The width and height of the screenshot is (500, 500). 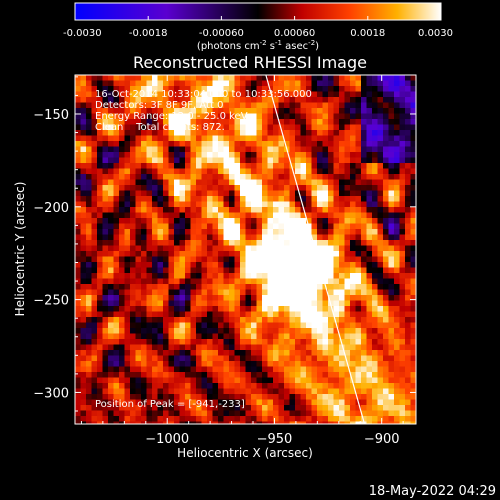 What do you see at coordinates (432, 491) in the screenshot?
I see `footer-timestamp: 18-May-2022 04:29` at bounding box center [432, 491].